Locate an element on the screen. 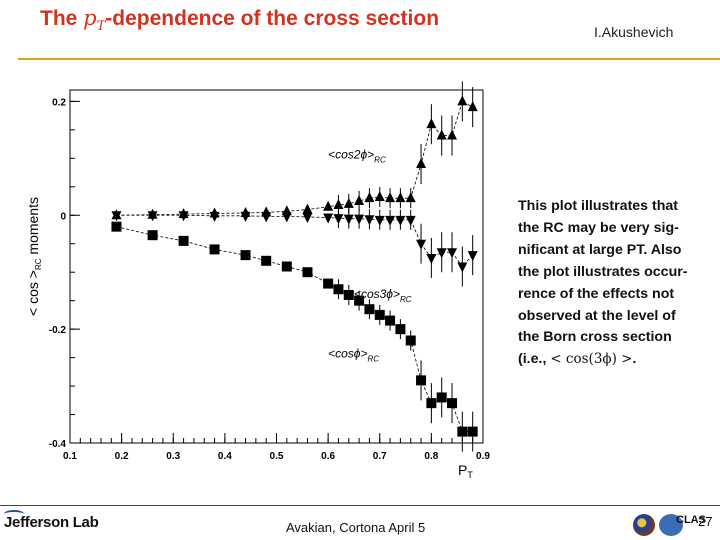 The width and height of the screenshot is (720, 540). x-tick-label: 0.4 is located at coordinates (225, 456).